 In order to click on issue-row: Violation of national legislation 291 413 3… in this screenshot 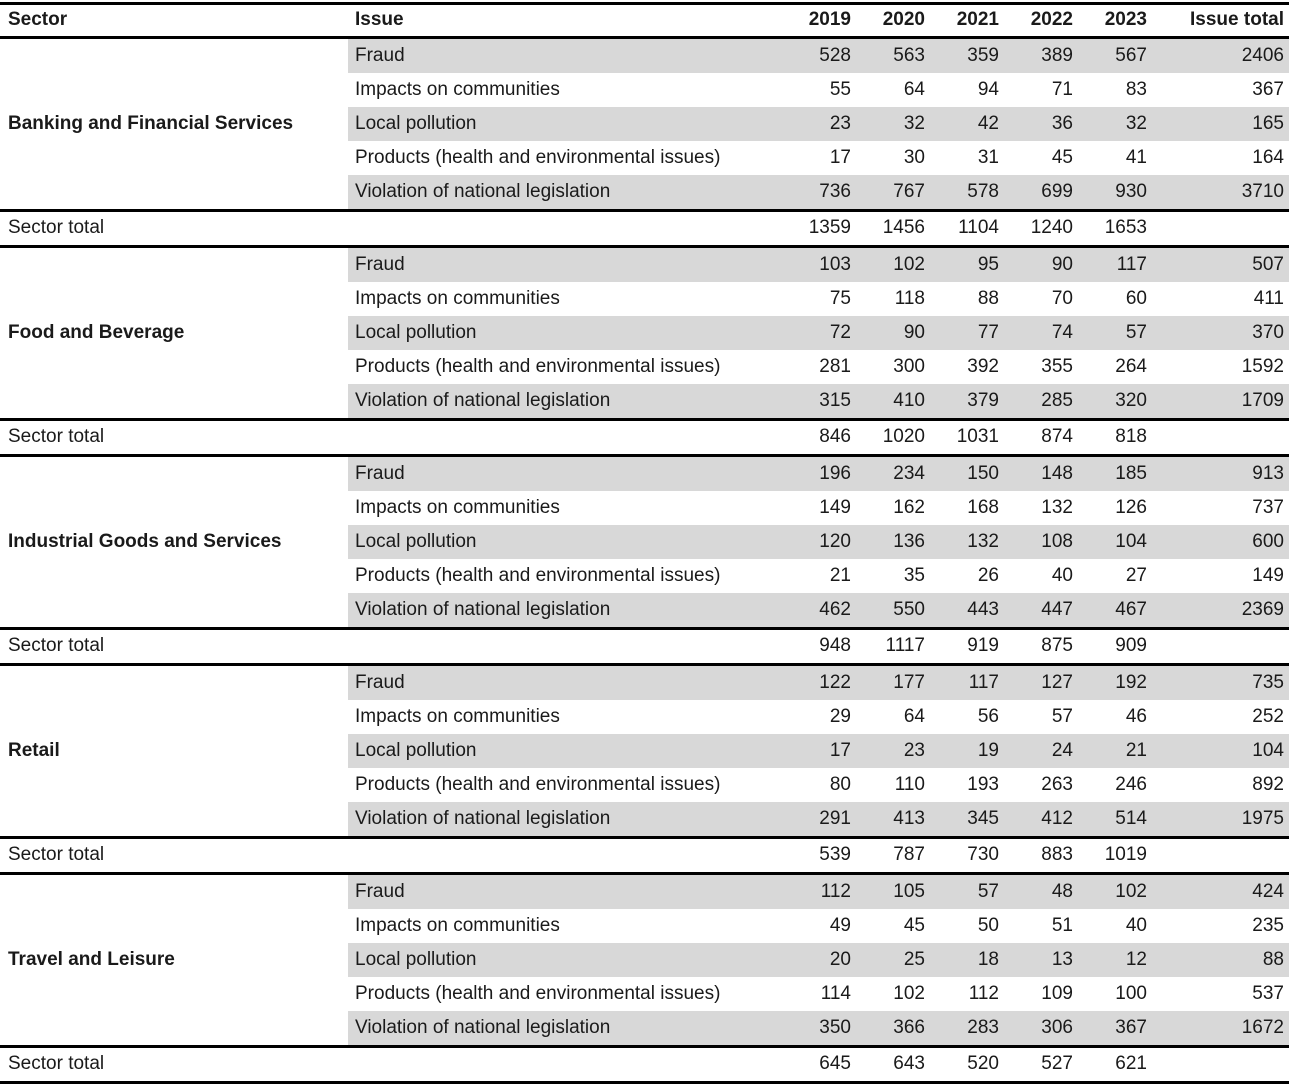, I will do `click(644, 820)`.